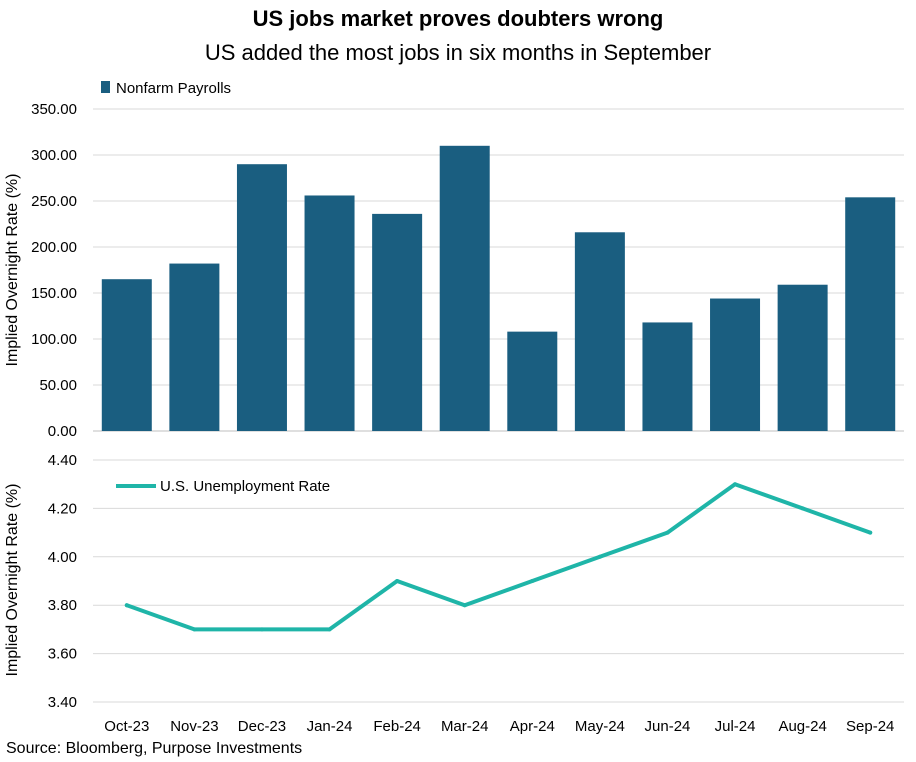 Image resolution: width=916 pixels, height=762 pixels. What do you see at coordinates (668, 726) in the screenshot?
I see `x-tick-label: Jun-24` at bounding box center [668, 726].